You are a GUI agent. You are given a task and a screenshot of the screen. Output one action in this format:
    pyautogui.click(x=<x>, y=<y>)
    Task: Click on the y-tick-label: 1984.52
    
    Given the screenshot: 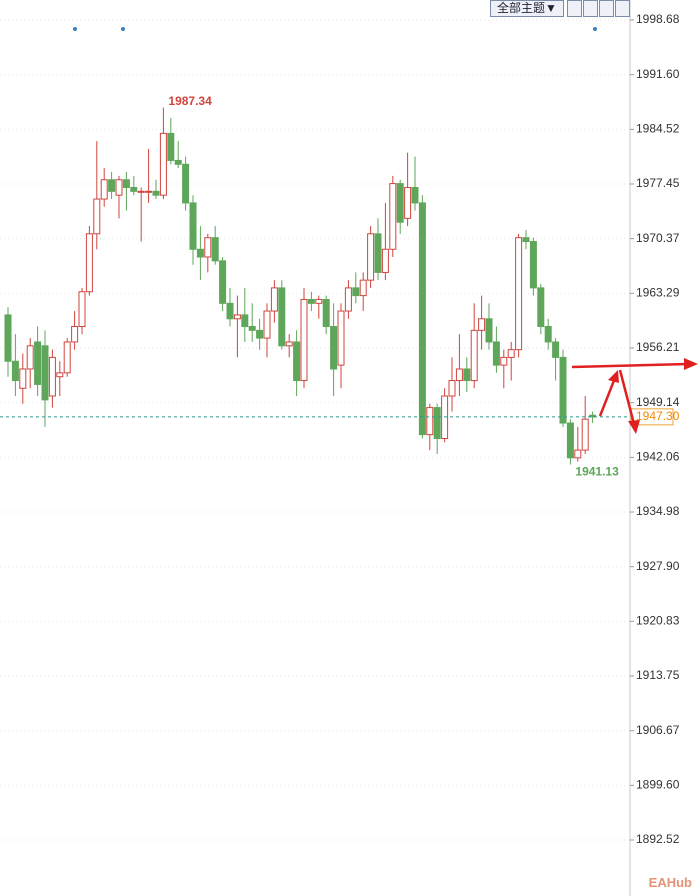 What is the action you would take?
    pyautogui.click(x=658, y=129)
    